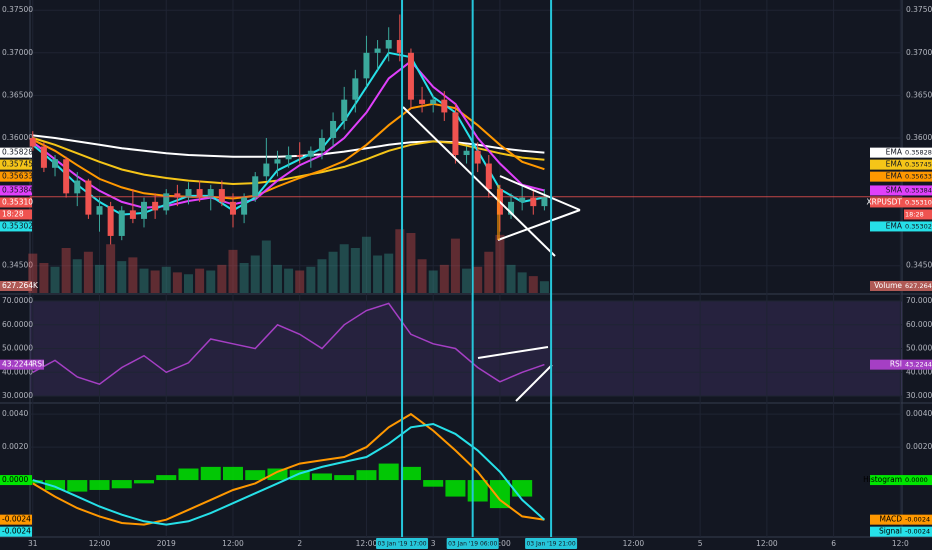  Describe the element at coordinates (17, 52) in the screenshot. I see `y-tick-label-left: 0.37000` at that location.